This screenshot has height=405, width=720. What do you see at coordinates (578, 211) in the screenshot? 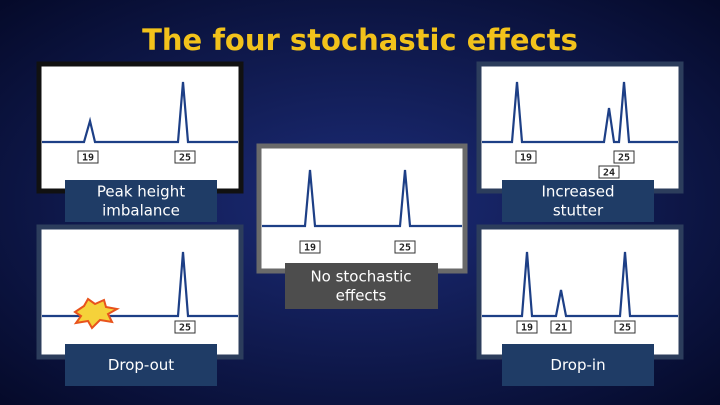
I see `panel-caption: stutter` at bounding box center [578, 211].